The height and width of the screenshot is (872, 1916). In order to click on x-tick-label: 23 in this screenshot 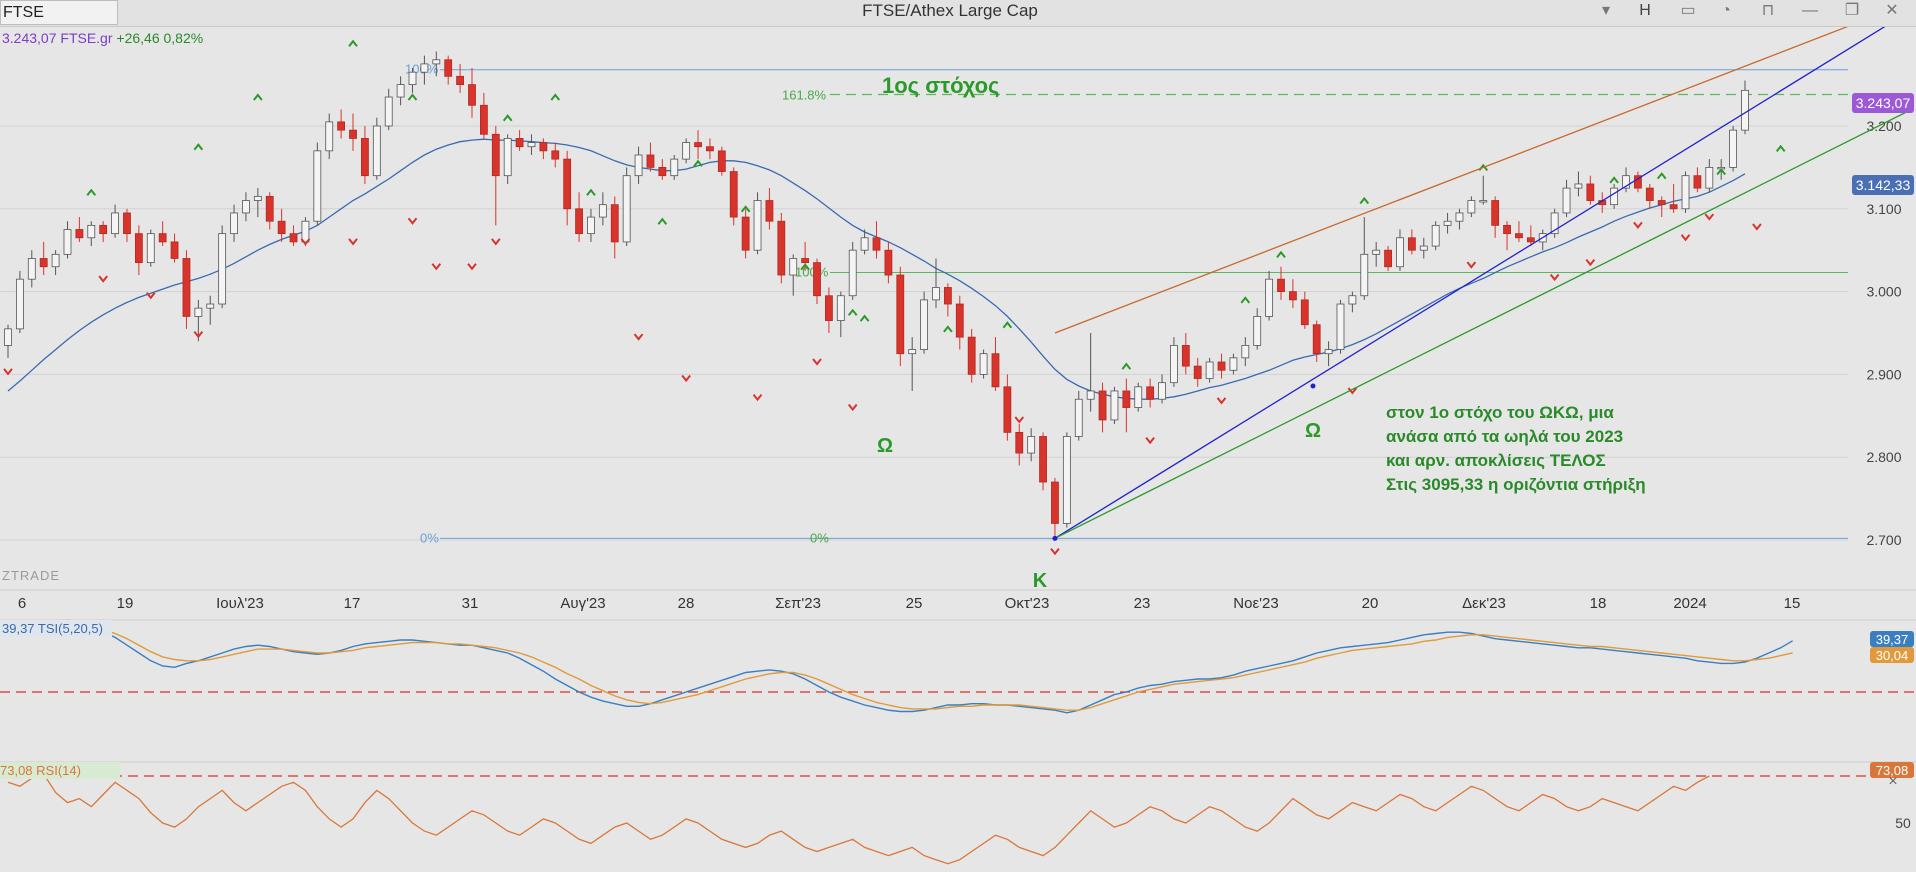, I will do `click(1142, 603)`.